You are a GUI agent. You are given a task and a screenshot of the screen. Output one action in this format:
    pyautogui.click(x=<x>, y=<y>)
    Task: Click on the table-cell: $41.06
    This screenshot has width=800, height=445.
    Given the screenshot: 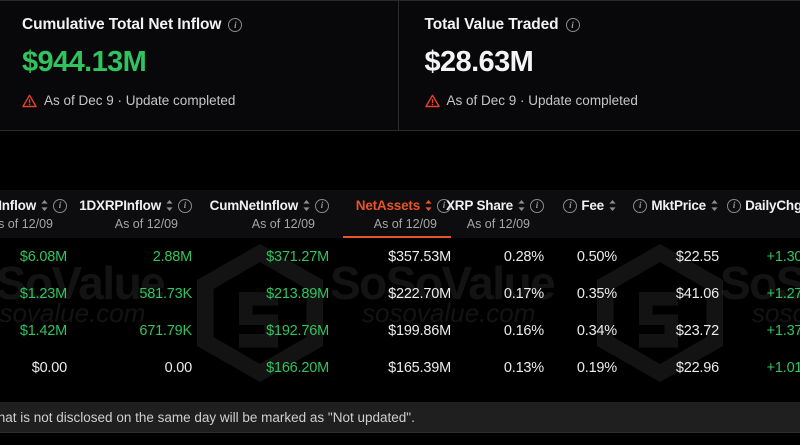 What is the action you would take?
    pyautogui.click(x=697, y=293)
    